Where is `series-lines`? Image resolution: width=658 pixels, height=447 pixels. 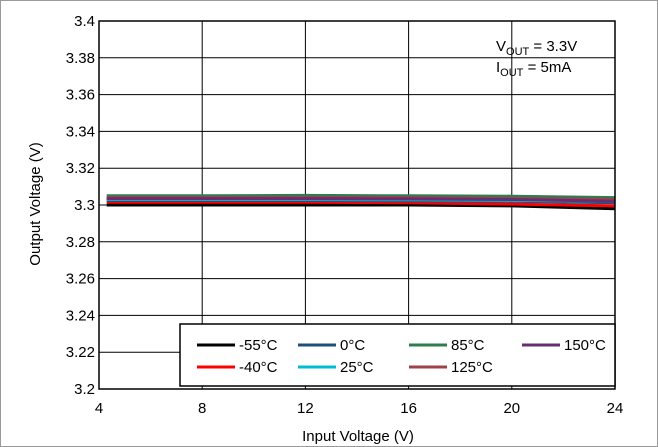
series-lines is located at coordinates (361, 202).